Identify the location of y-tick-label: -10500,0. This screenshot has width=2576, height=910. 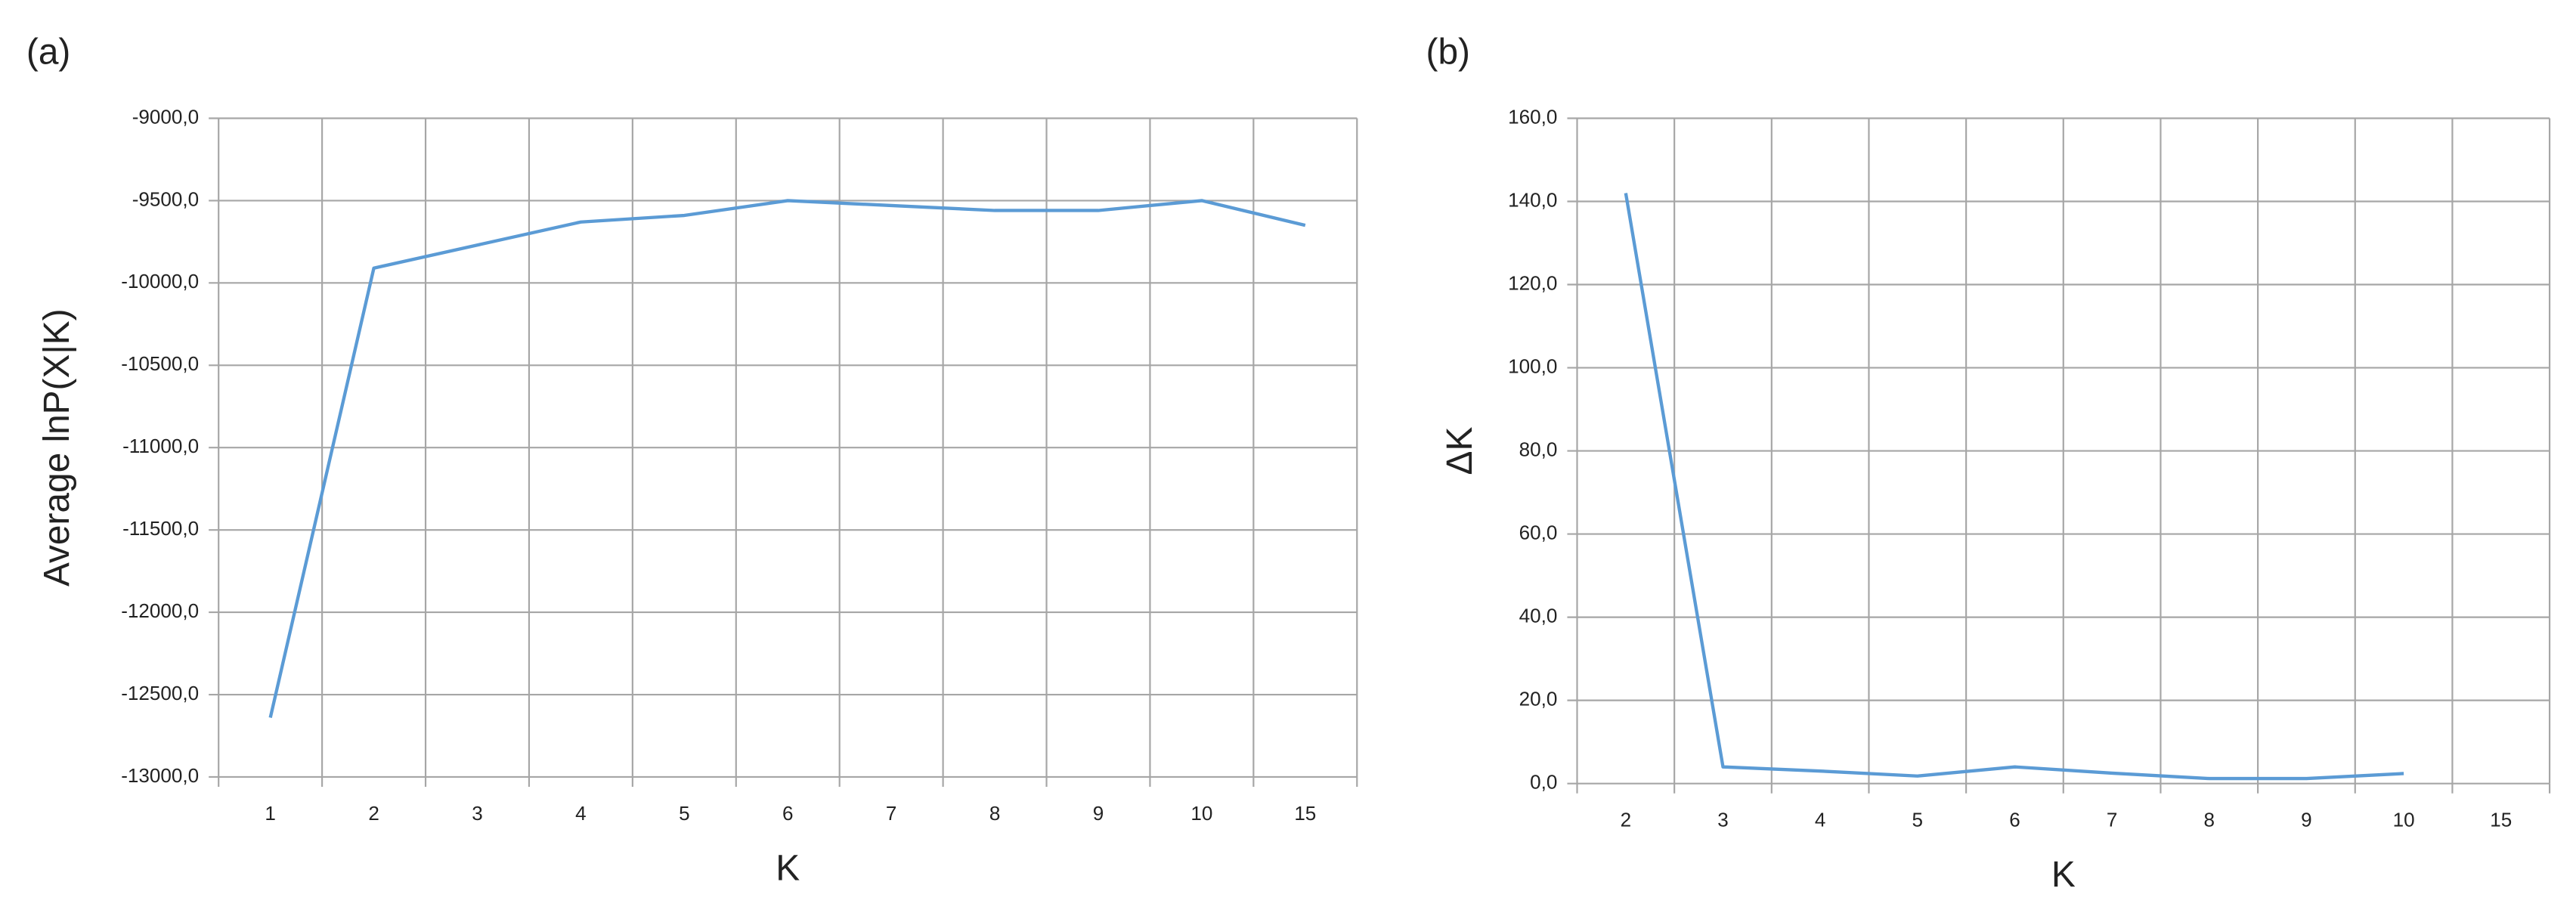
(160, 363).